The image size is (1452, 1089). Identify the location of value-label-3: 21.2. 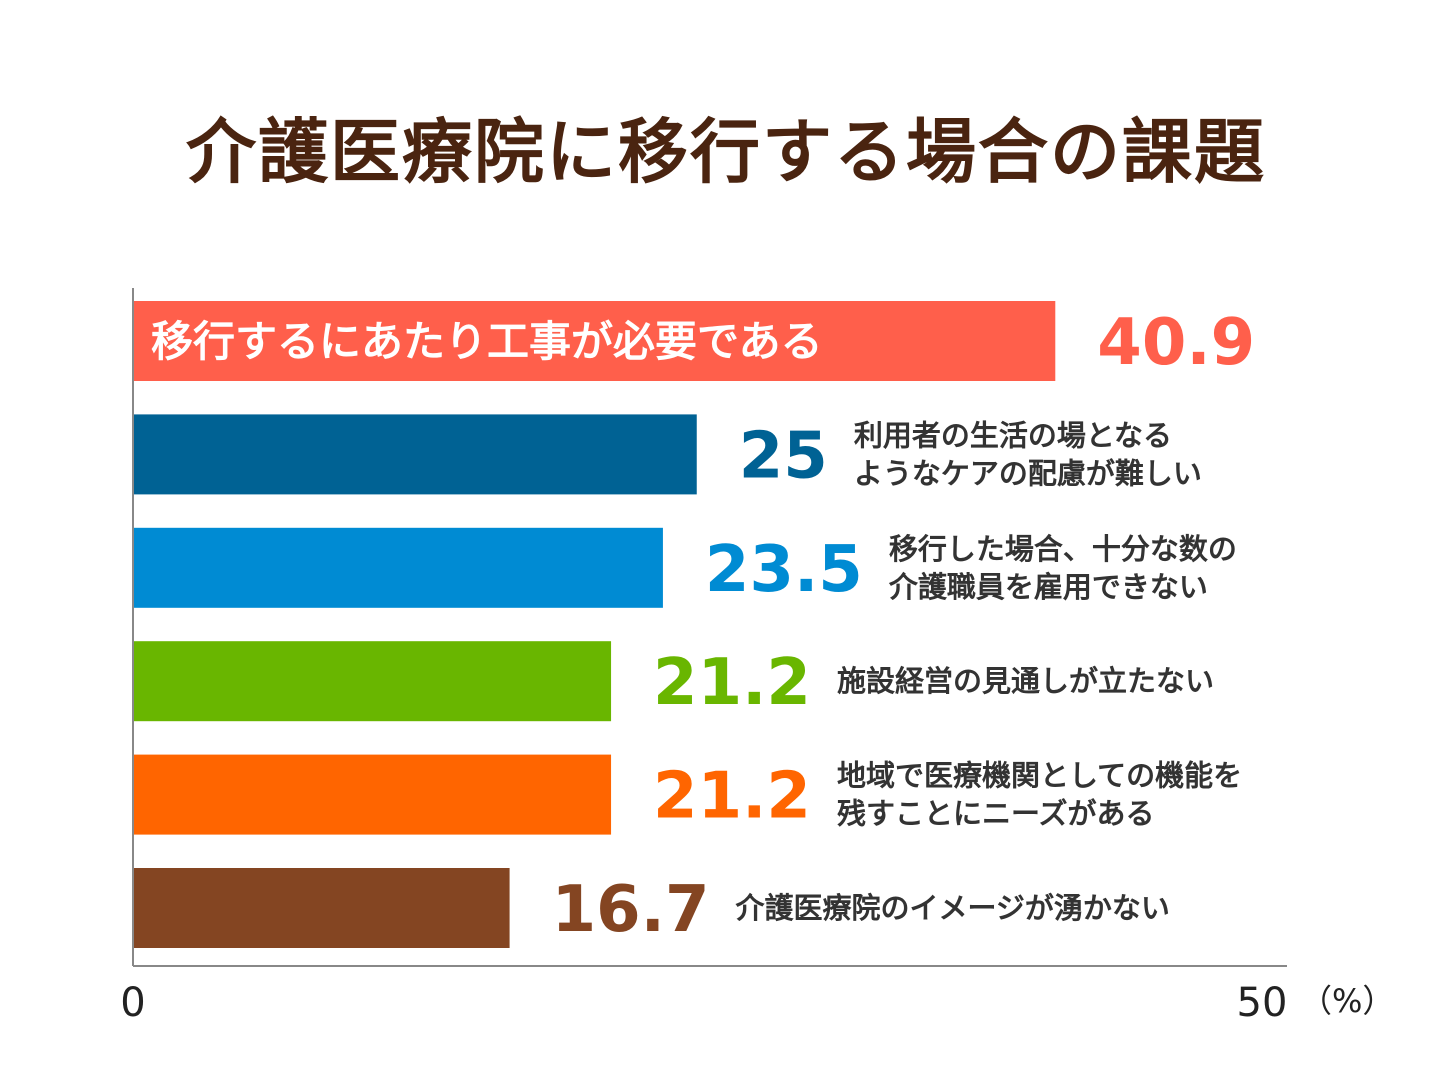
(732, 683).